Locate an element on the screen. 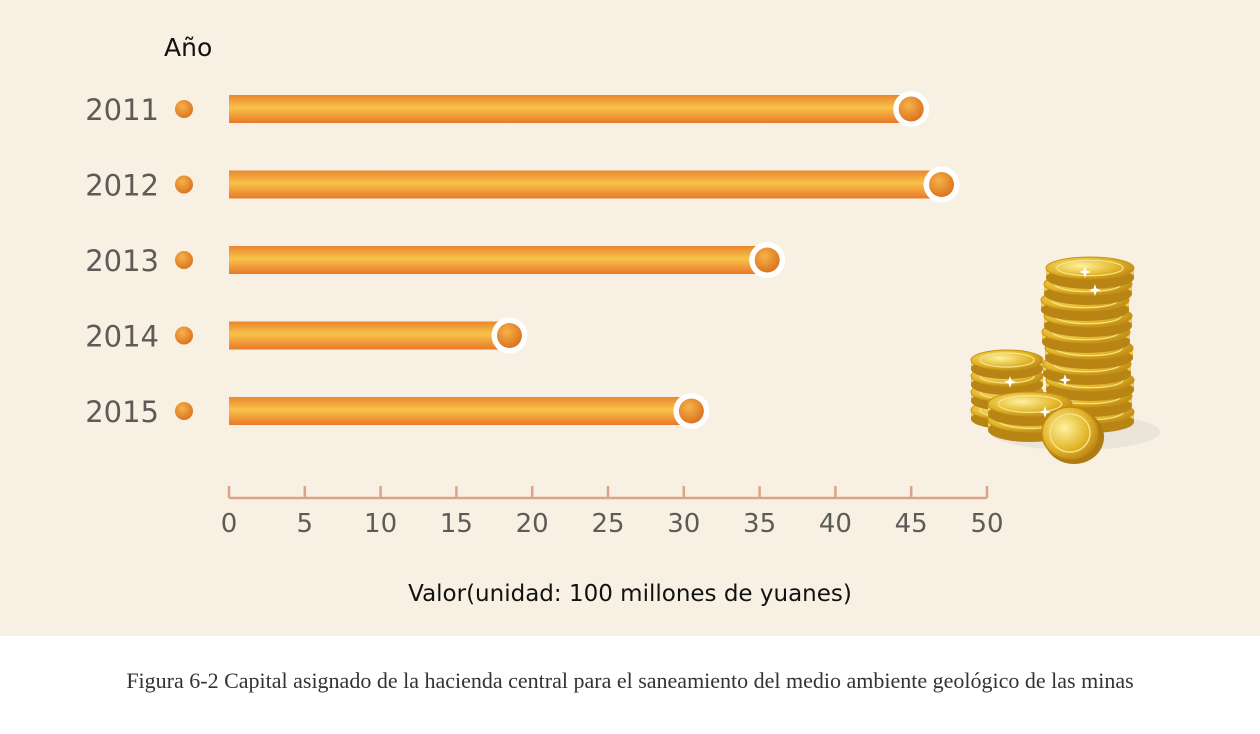  x-axis: 0 5 10 15 20 25 30 35 40 45 50 is located at coordinates (612, 512).